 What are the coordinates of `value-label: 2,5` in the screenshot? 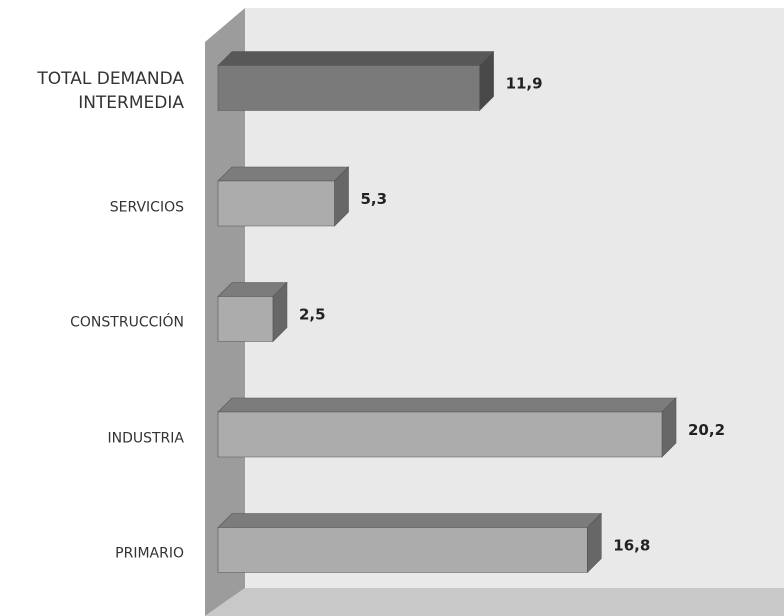 It's located at (312, 315).